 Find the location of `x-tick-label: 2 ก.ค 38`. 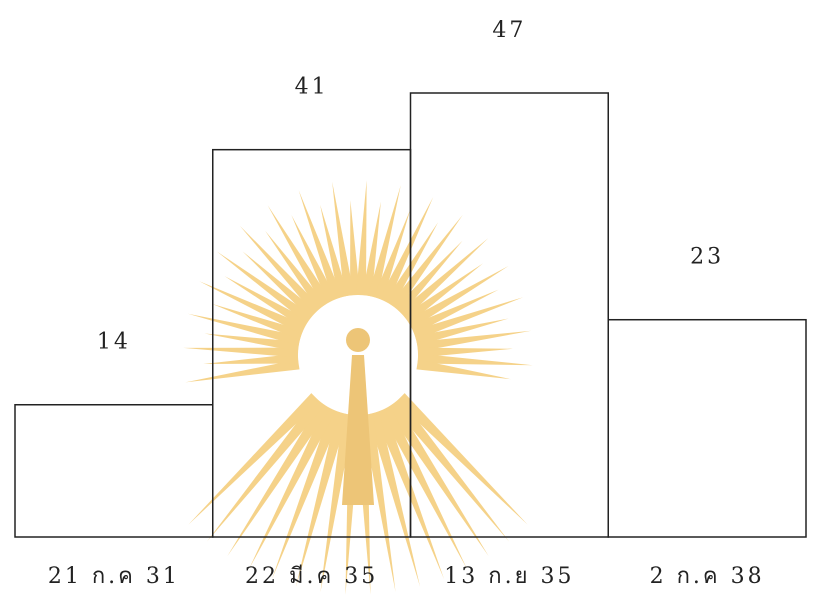

x-tick-label: 2 ก.ค 38 is located at coordinates (707, 576).